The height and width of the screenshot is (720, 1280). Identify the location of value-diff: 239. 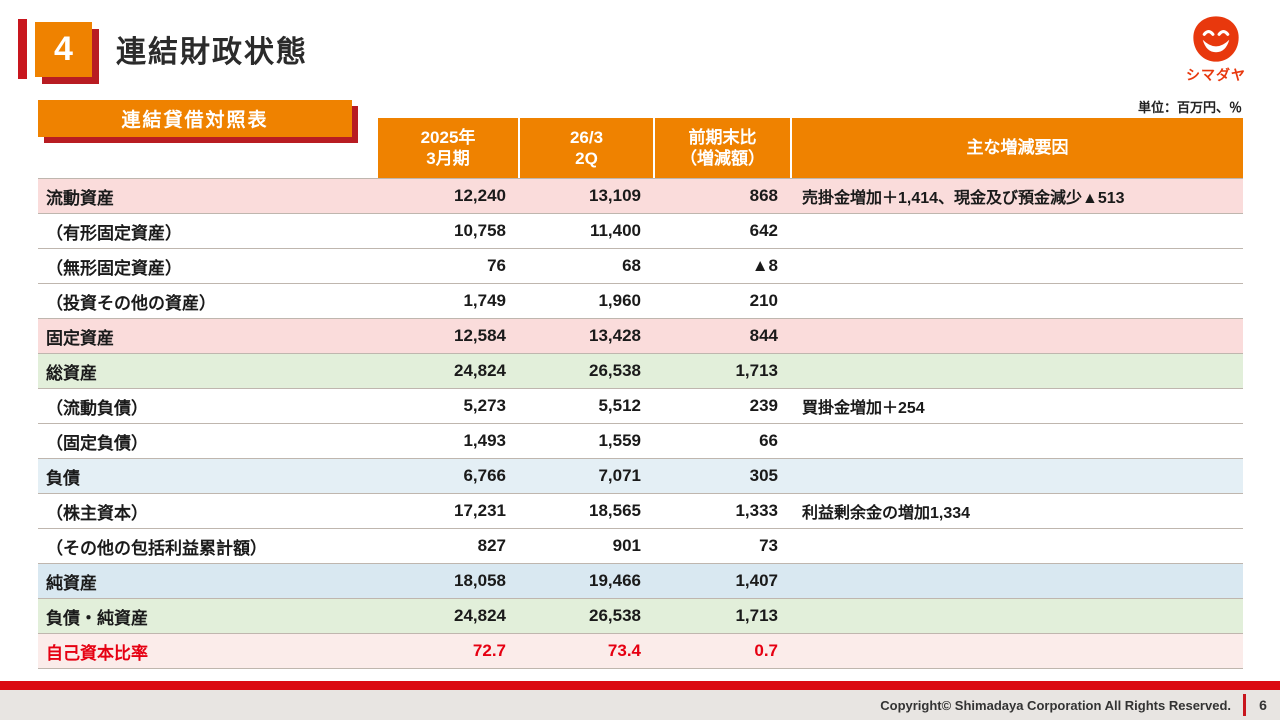
(763, 405).